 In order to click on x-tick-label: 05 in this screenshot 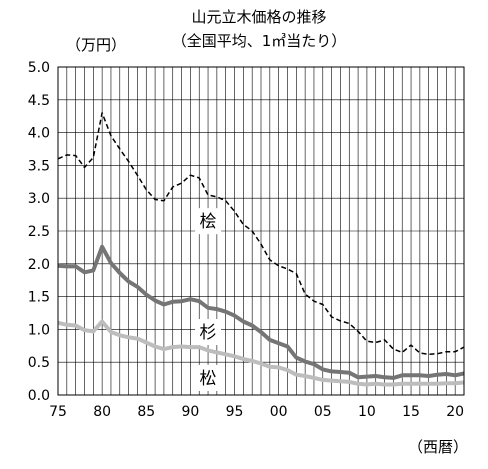, I will do `click(323, 412)`.